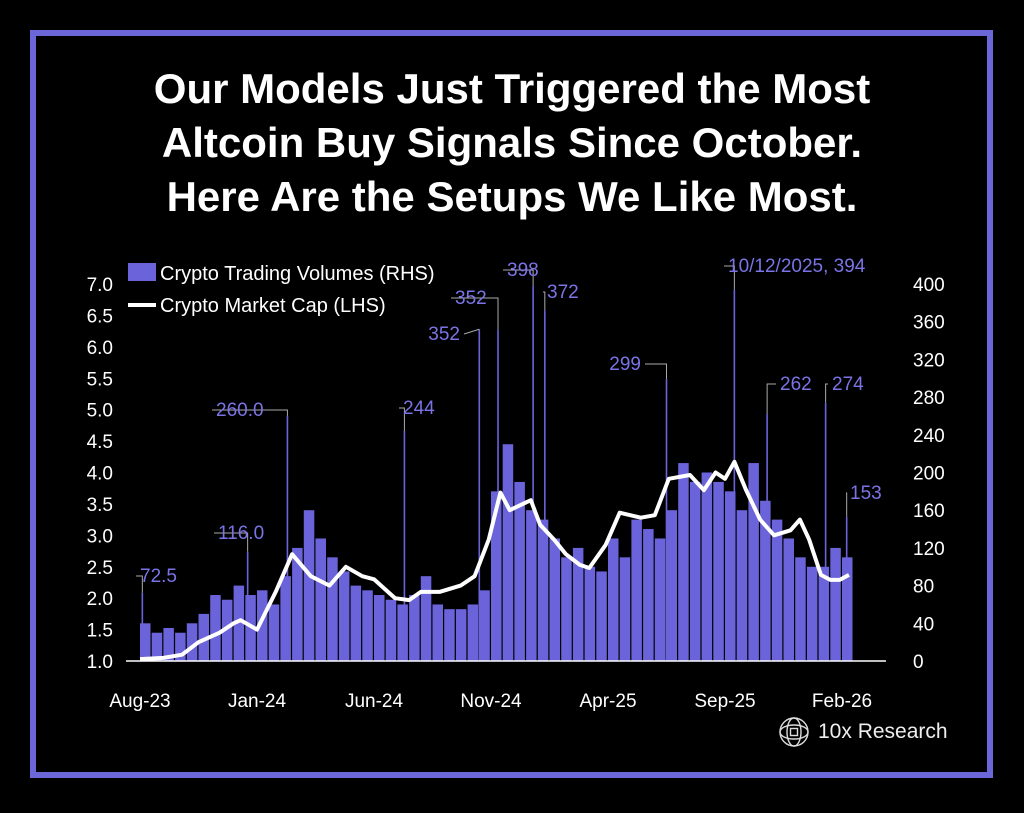  I want to click on annotation-label: 244, so click(419, 408).